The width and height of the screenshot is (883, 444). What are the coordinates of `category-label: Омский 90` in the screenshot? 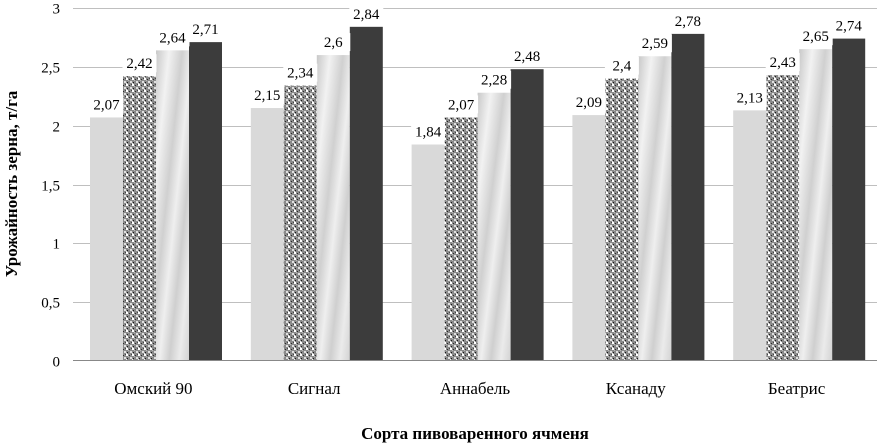 It's located at (153, 388).